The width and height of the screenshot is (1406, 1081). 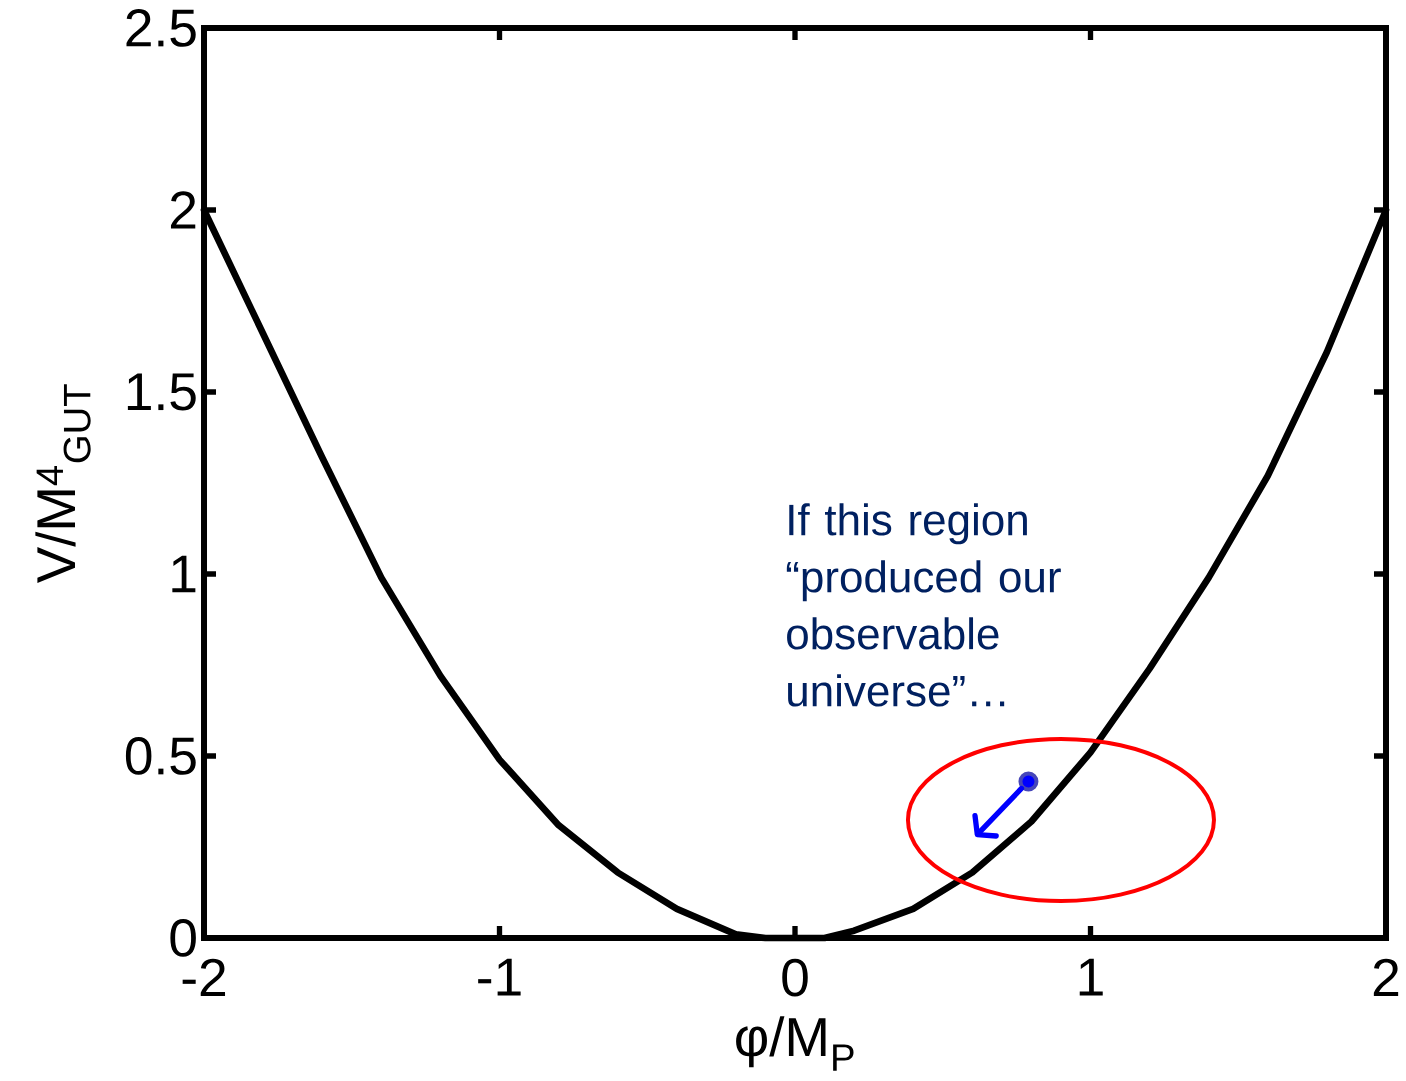 I want to click on x-tick-label: 1, so click(x=1091, y=977).